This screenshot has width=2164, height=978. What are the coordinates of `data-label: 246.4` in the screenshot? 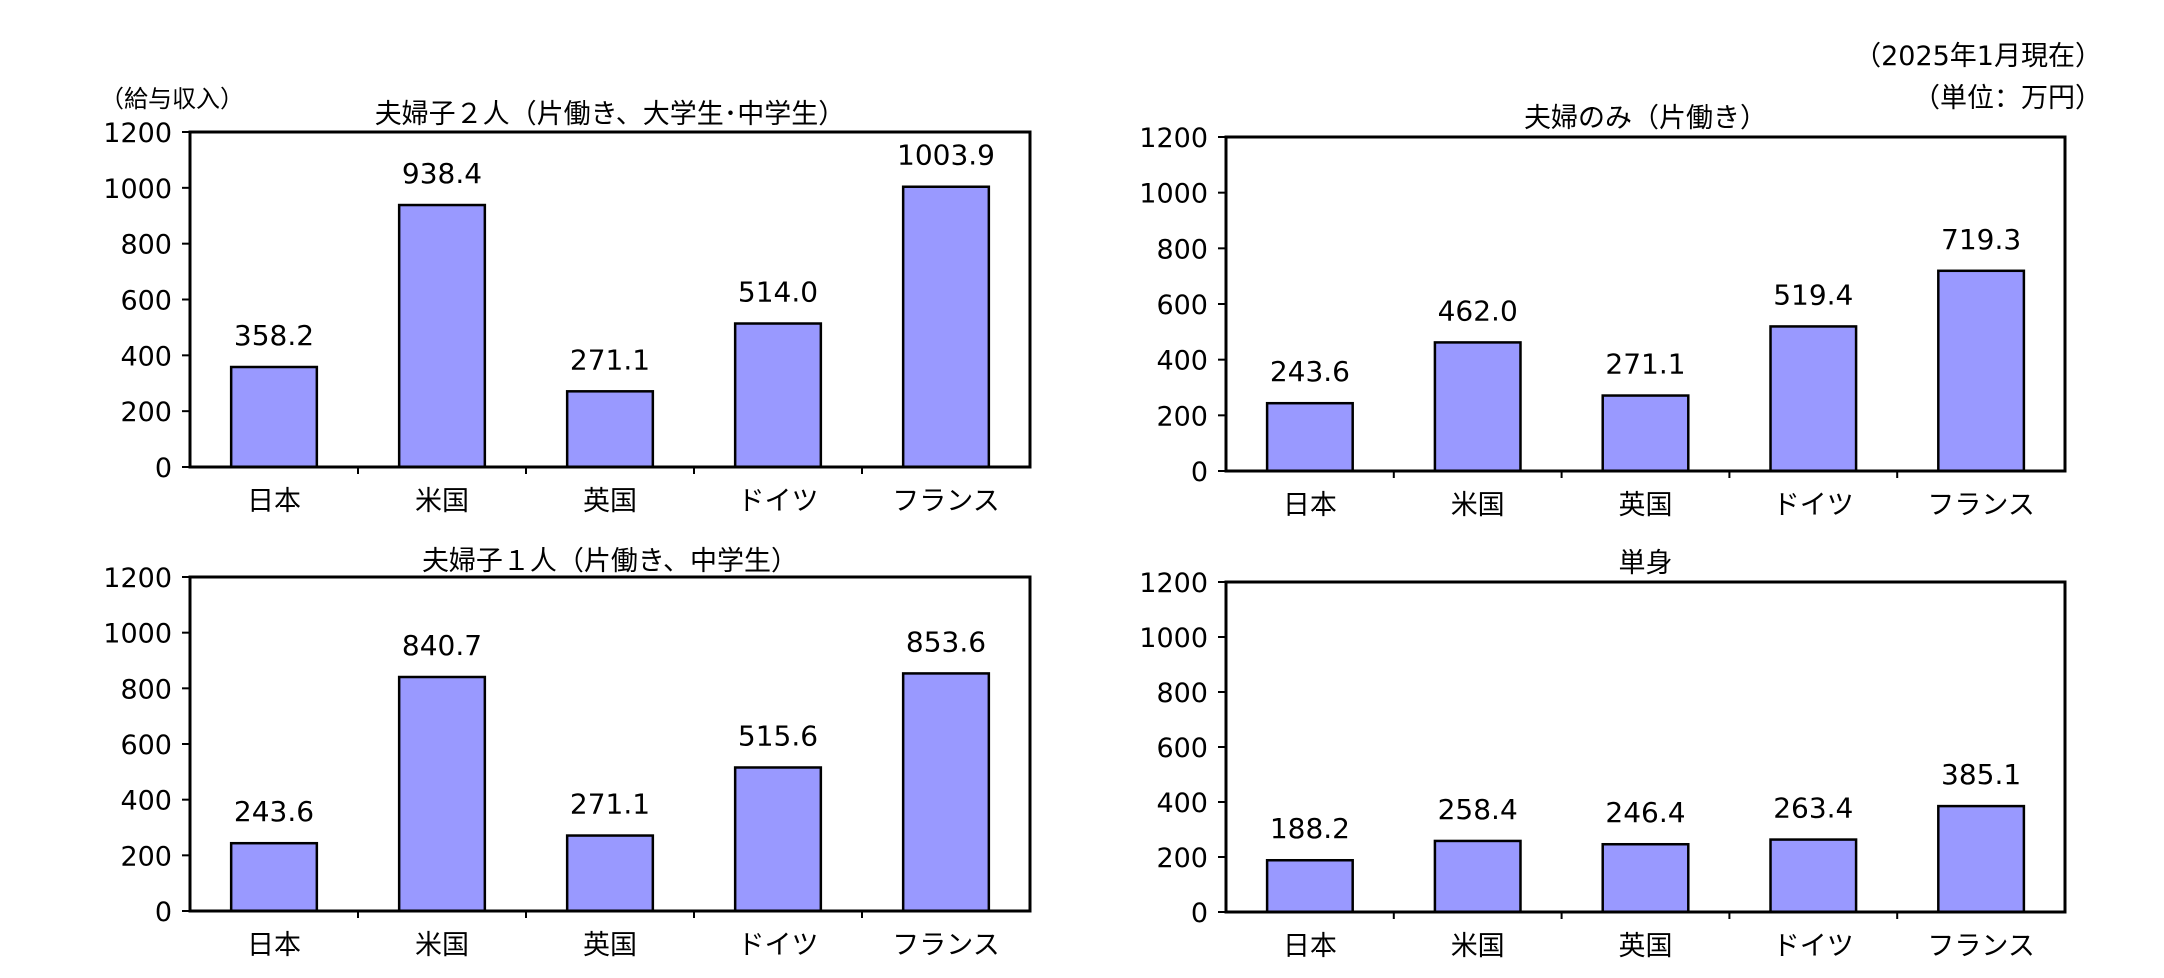 It's located at (1645, 812).